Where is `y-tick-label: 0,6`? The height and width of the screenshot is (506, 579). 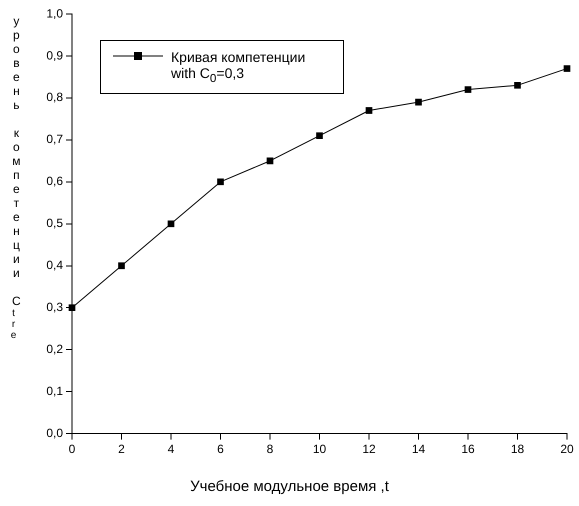 y-tick-label: 0,6 is located at coordinates (55, 181).